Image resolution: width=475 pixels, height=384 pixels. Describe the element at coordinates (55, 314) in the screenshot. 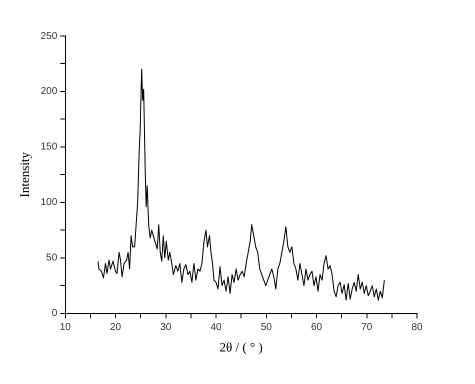

I see `y-tick-label: 0` at that location.